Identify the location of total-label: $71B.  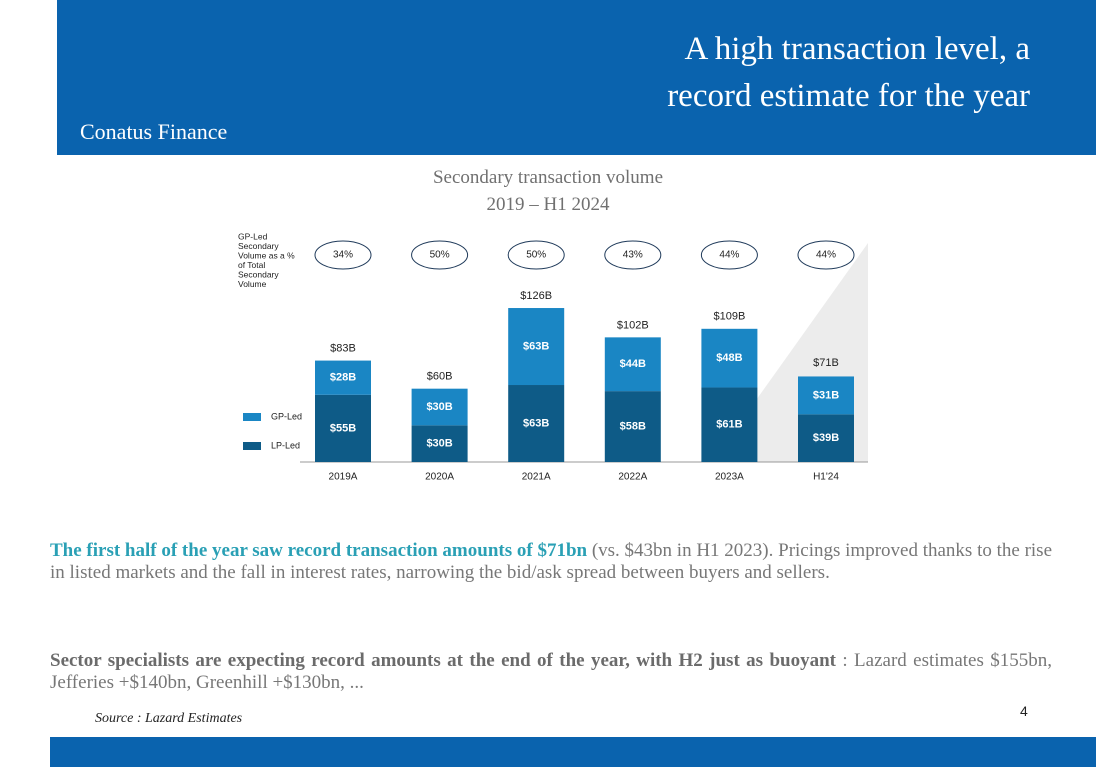
(826, 363).